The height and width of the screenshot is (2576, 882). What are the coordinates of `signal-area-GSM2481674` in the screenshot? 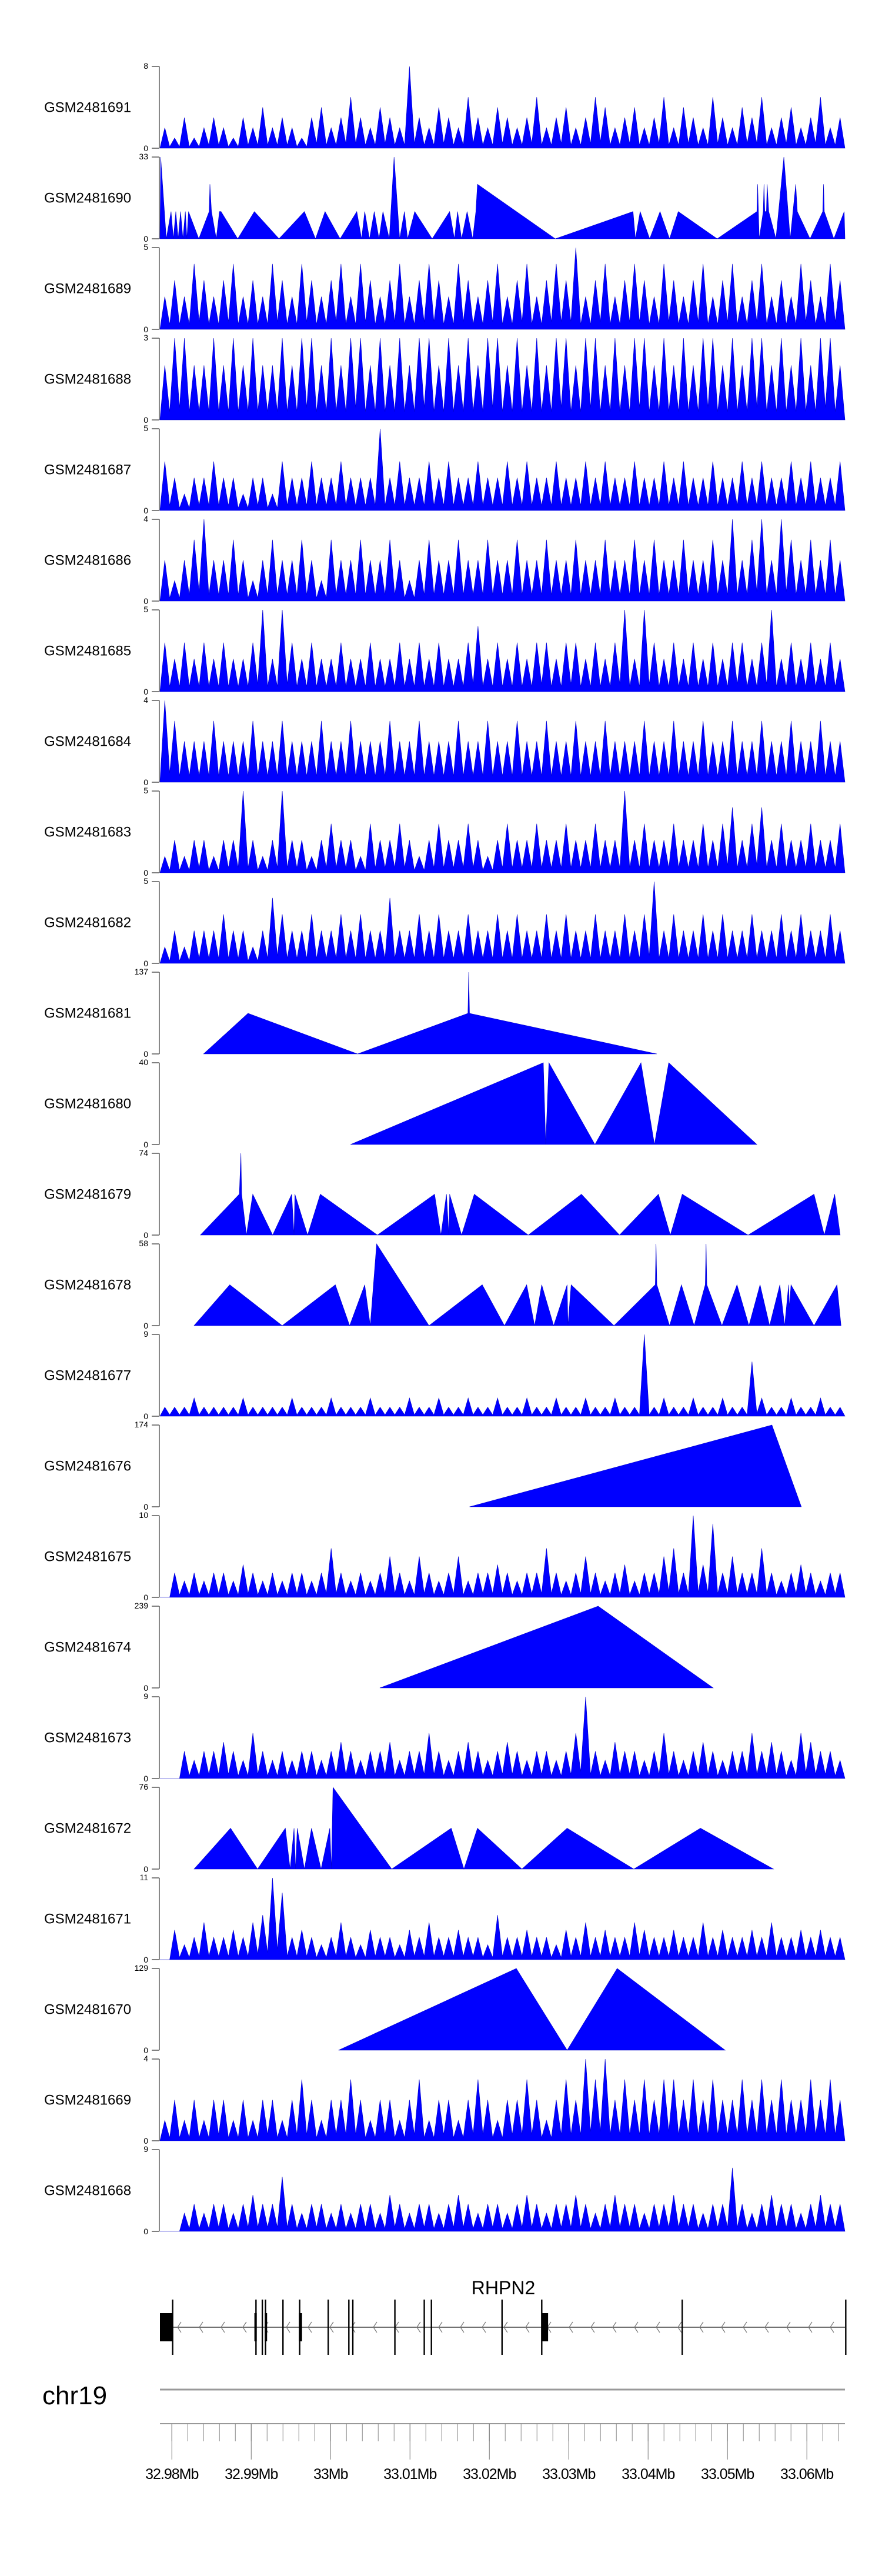 It's located at (546, 1647).